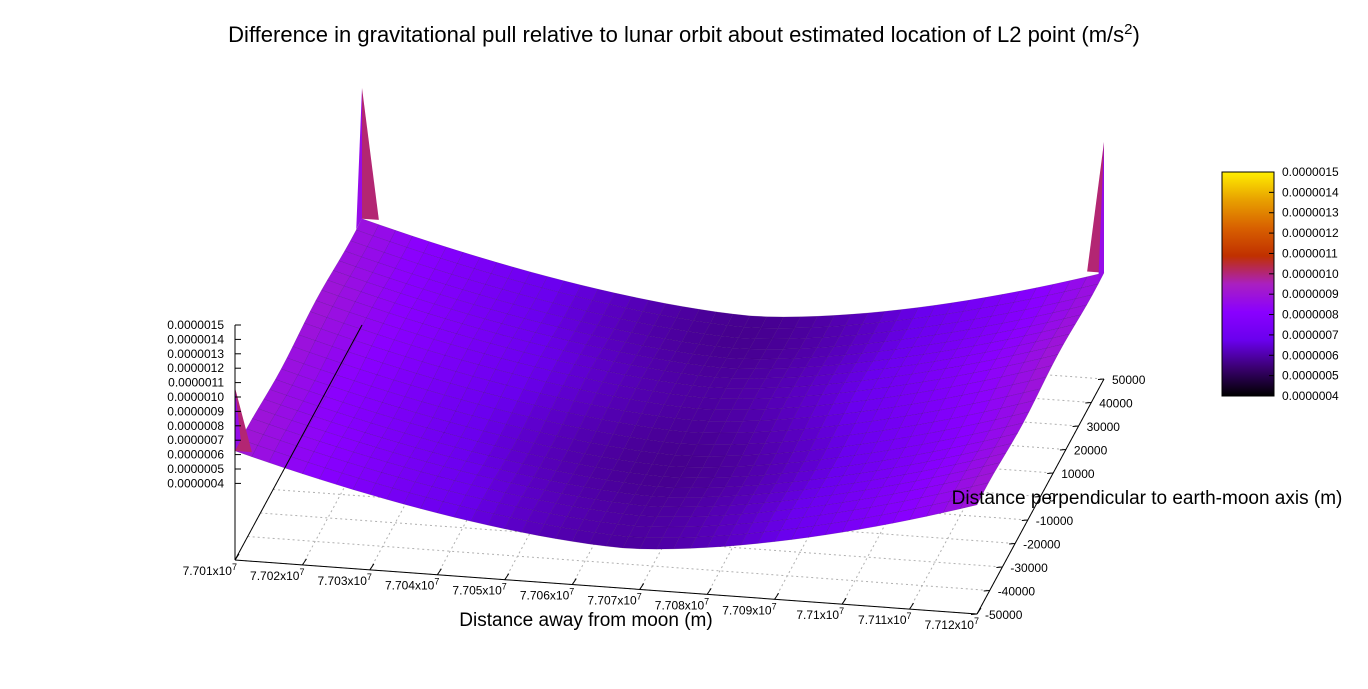 The width and height of the screenshot is (1368, 689). What do you see at coordinates (952, 624) in the screenshot?
I see `x-tick-label: 7.712x10⁷` at bounding box center [952, 624].